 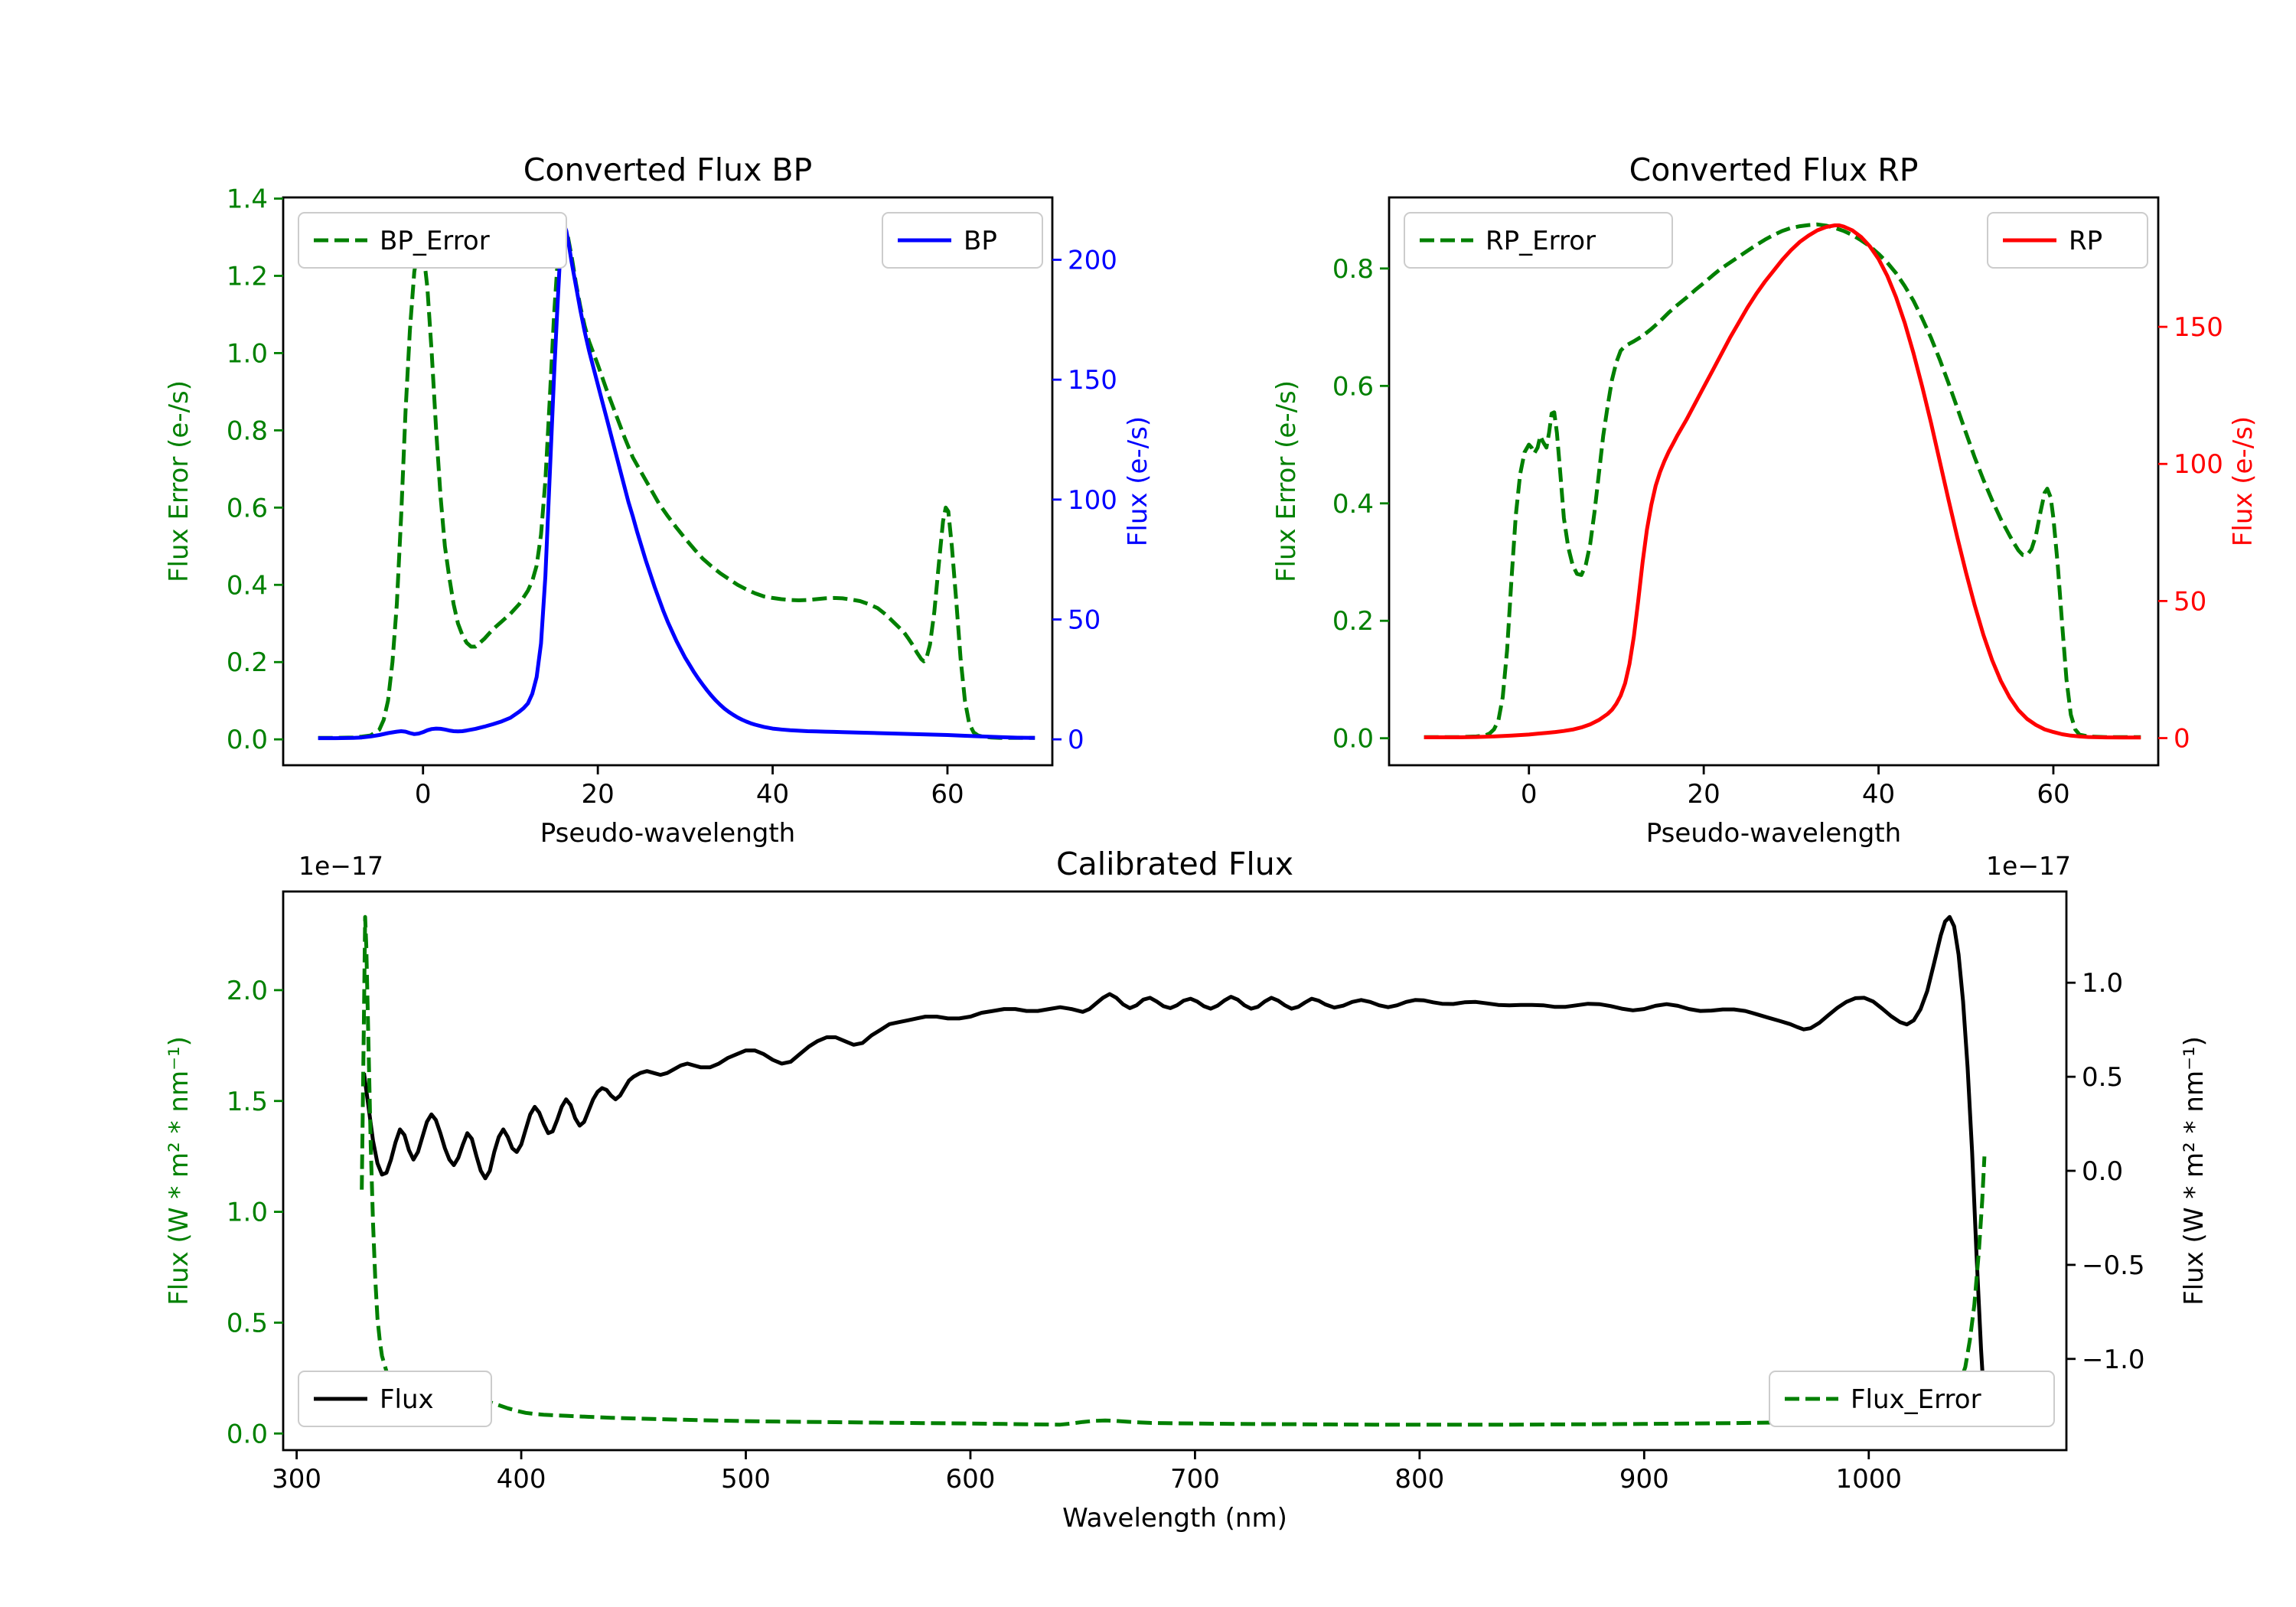 I want to click on x-tick-label: 600, so click(x=971, y=1479).